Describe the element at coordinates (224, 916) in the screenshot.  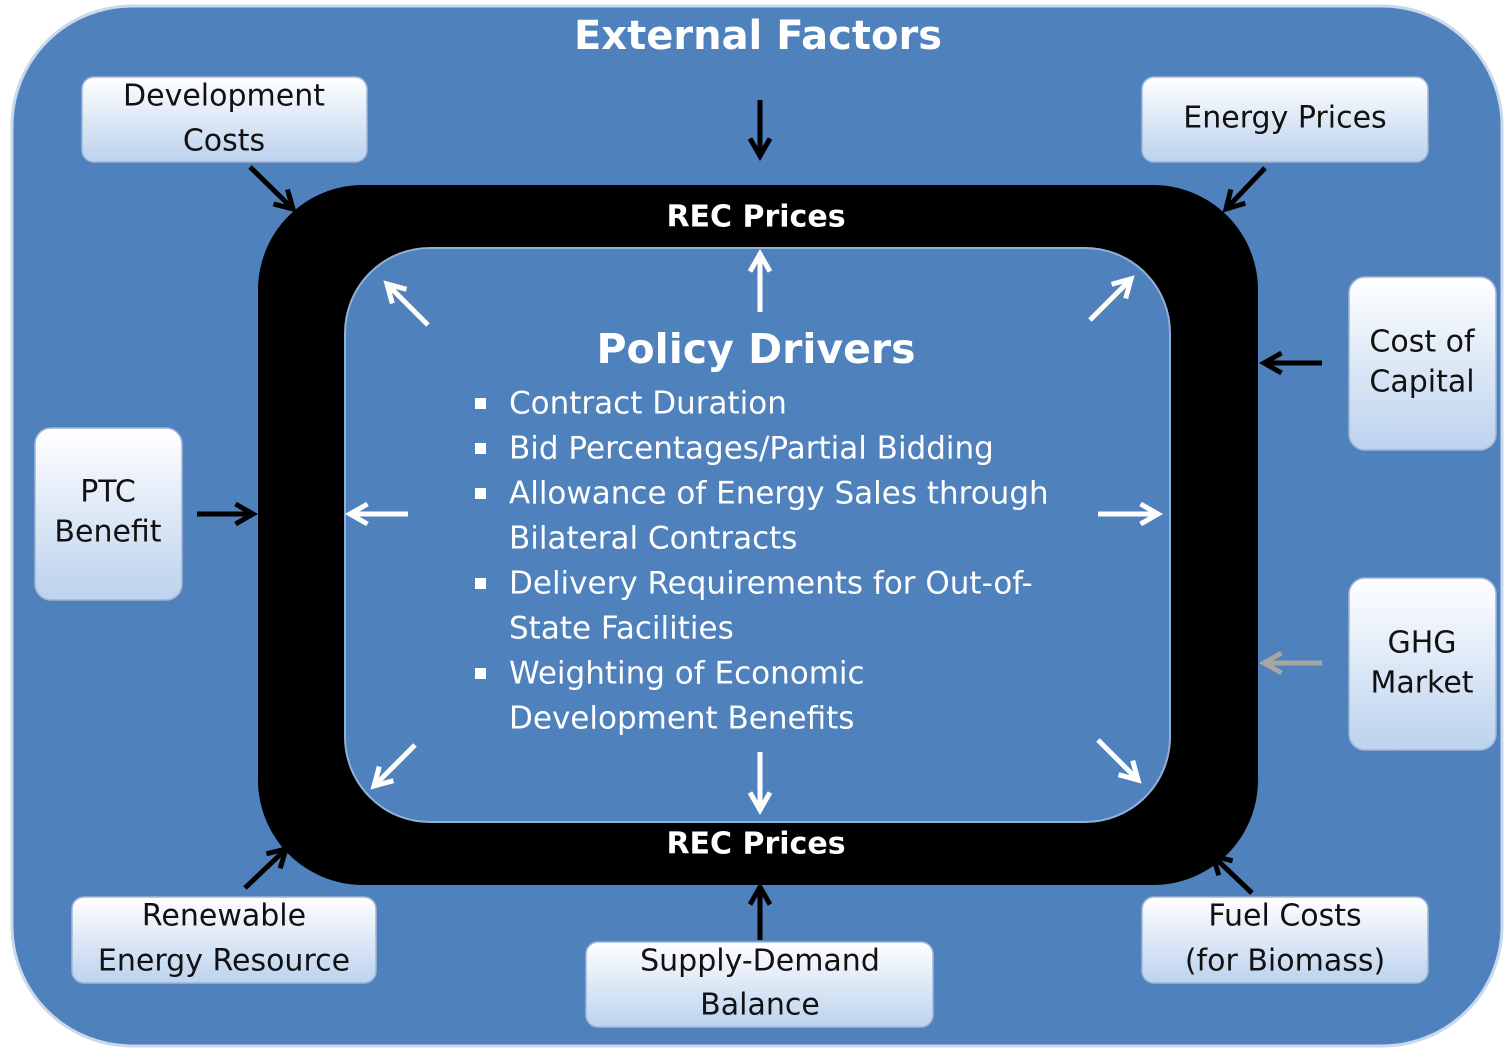
I see `factor-label: Renewable` at that location.